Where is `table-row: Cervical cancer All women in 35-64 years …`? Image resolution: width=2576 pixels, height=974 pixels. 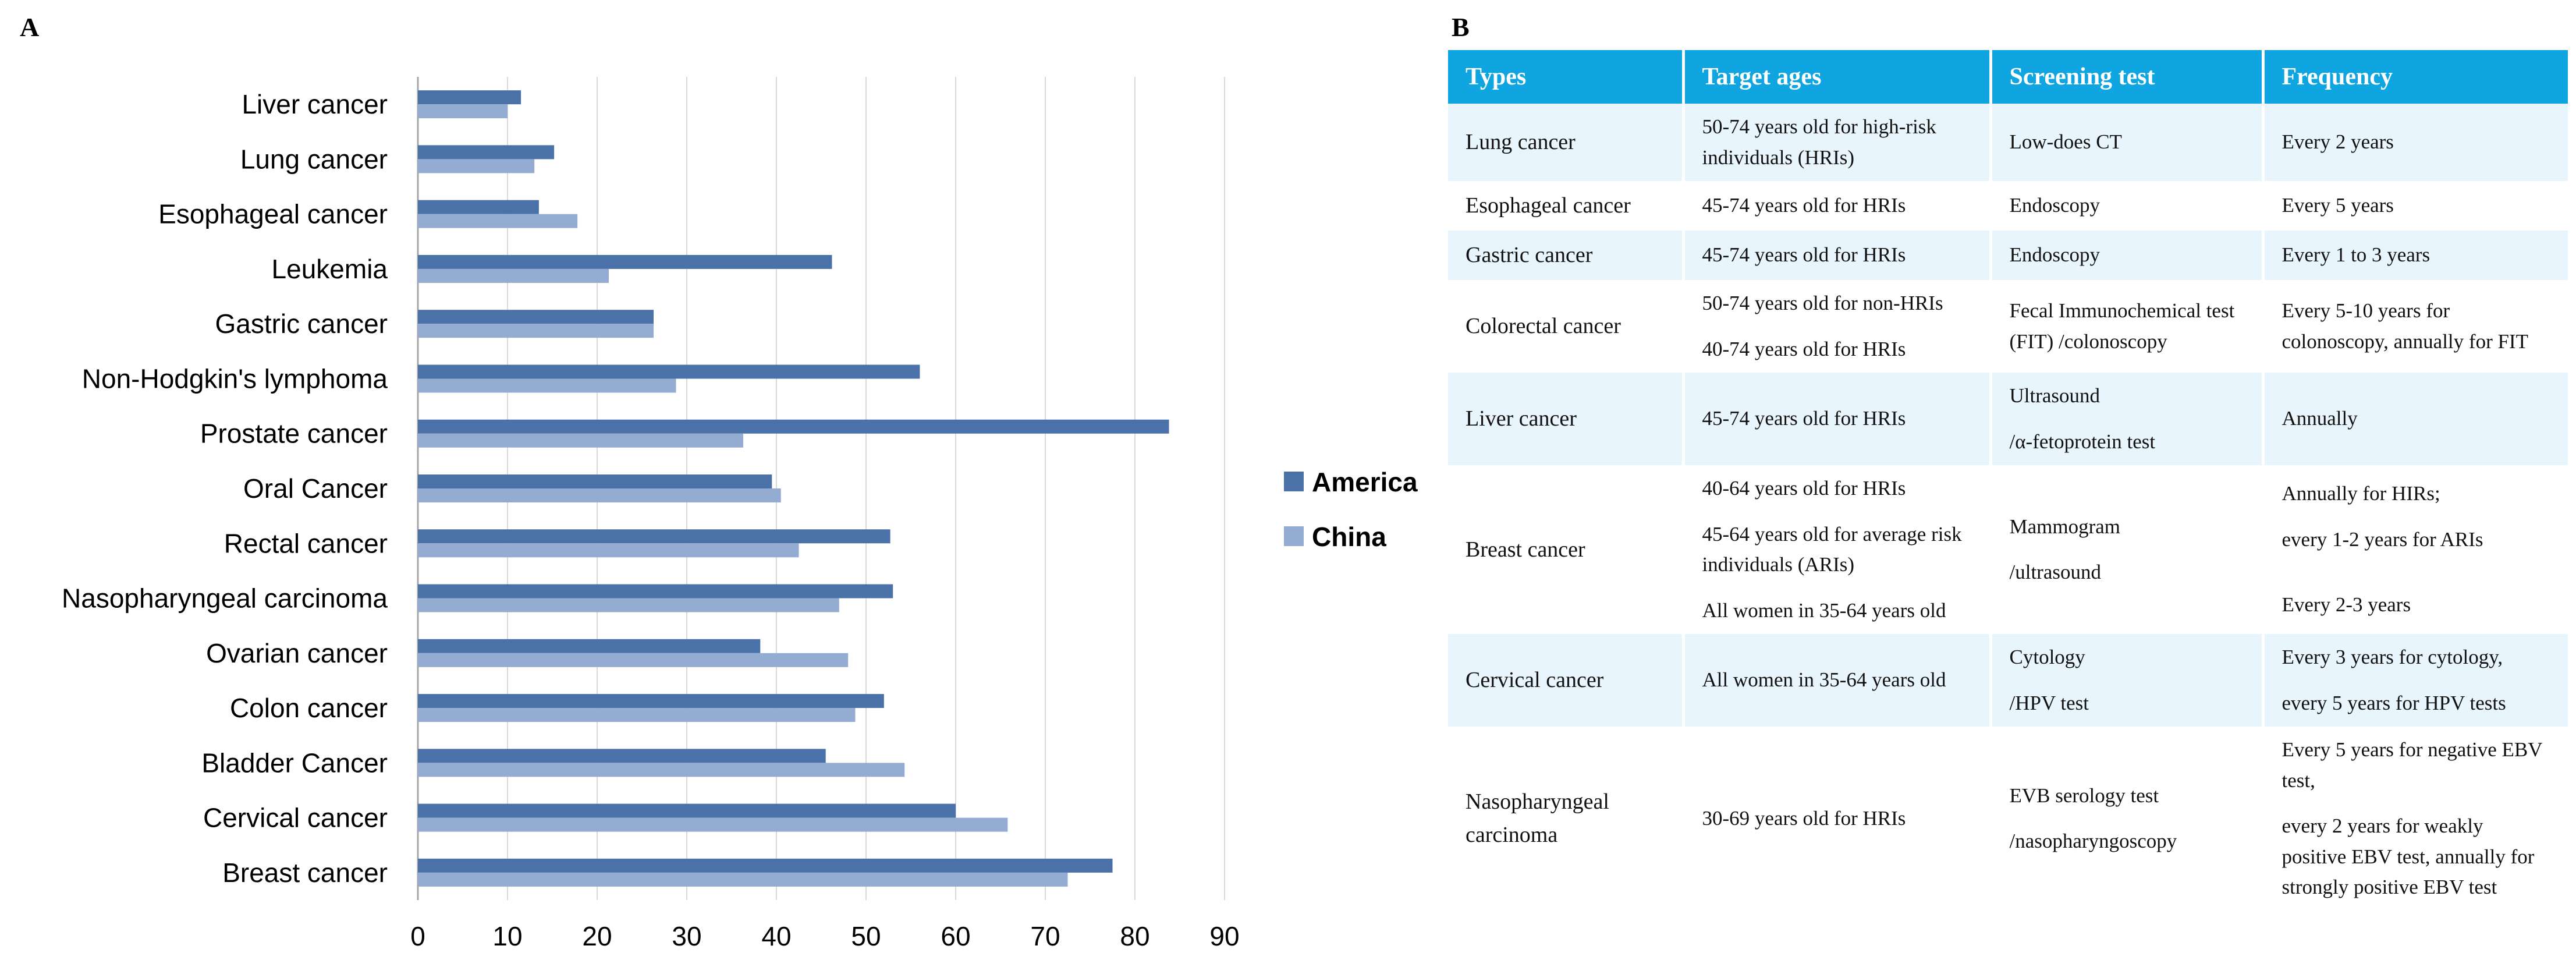 table-row: Cervical cancer All women in 35-64 years … is located at coordinates (2010, 680).